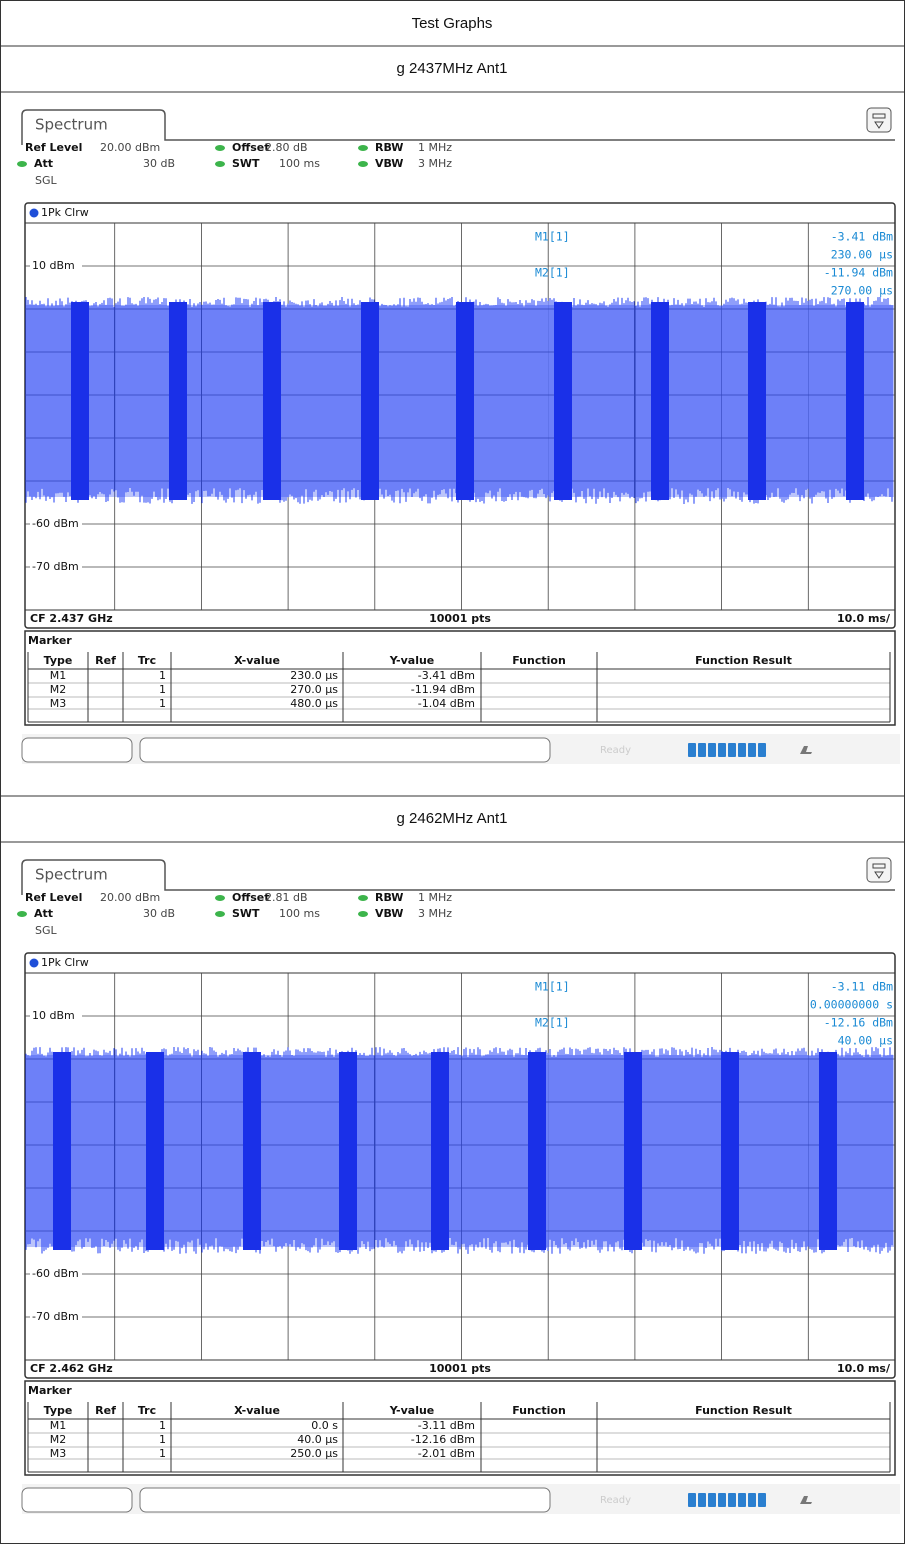 The image size is (905, 1544). I want to click on y-axis-label: 10 dBm, so click(53, 265).